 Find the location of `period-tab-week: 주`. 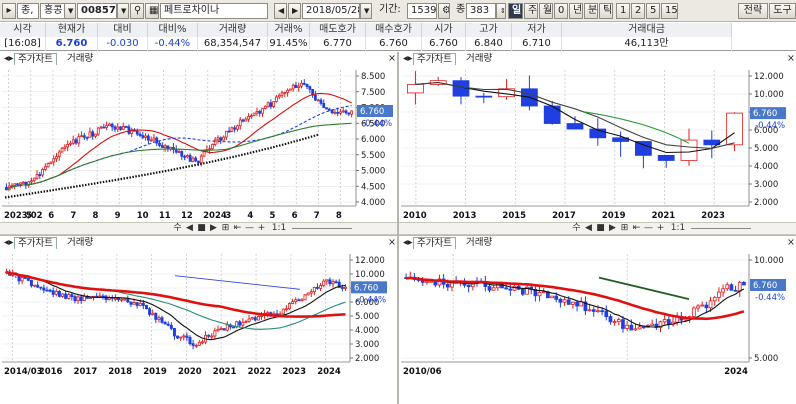

period-tab-week: 주 is located at coordinates (531, 11).